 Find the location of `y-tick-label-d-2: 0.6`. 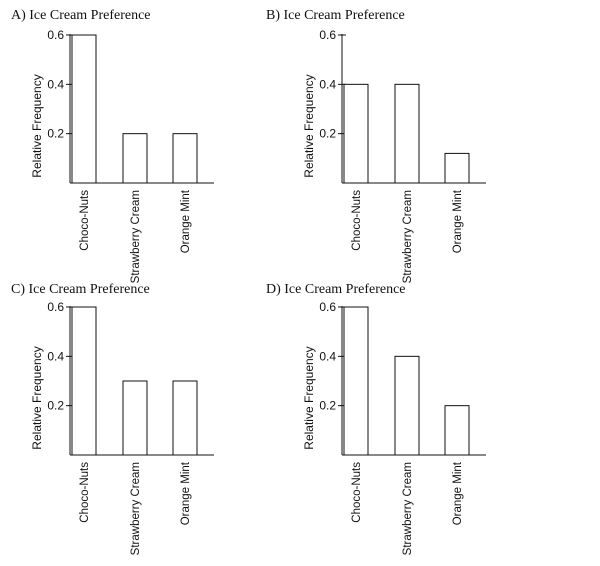

y-tick-label-d-2: 0.6 is located at coordinates (327, 307).